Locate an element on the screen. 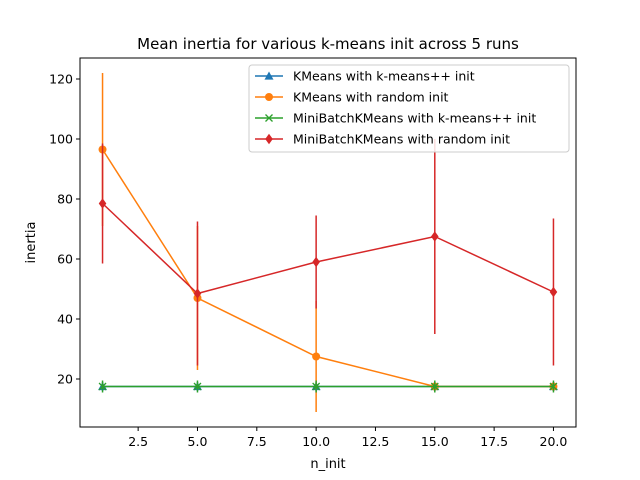 This screenshot has width=640, height=480. x-tick-label-1: 5.0 is located at coordinates (198, 441).